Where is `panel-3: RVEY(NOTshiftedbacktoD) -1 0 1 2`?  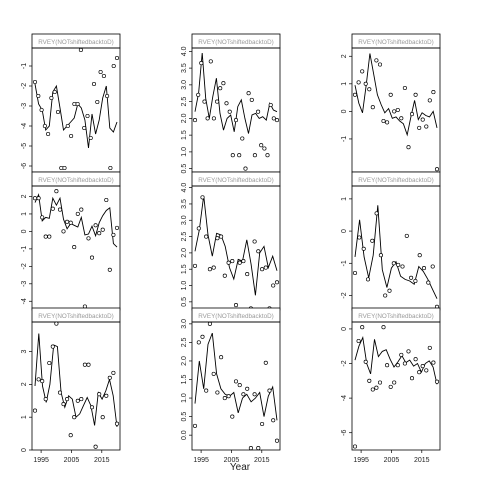
panel-3: RVEY(NOTshiftedbacktoD) -1 0 1 2 is located at coordinates (391, 103).